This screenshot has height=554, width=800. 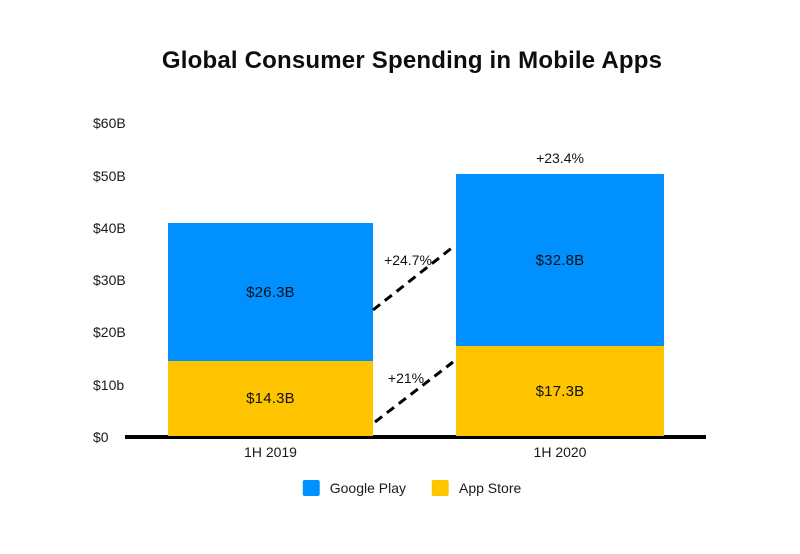 I want to click on y-axis-tick--40b: $40B, so click(x=109, y=227).